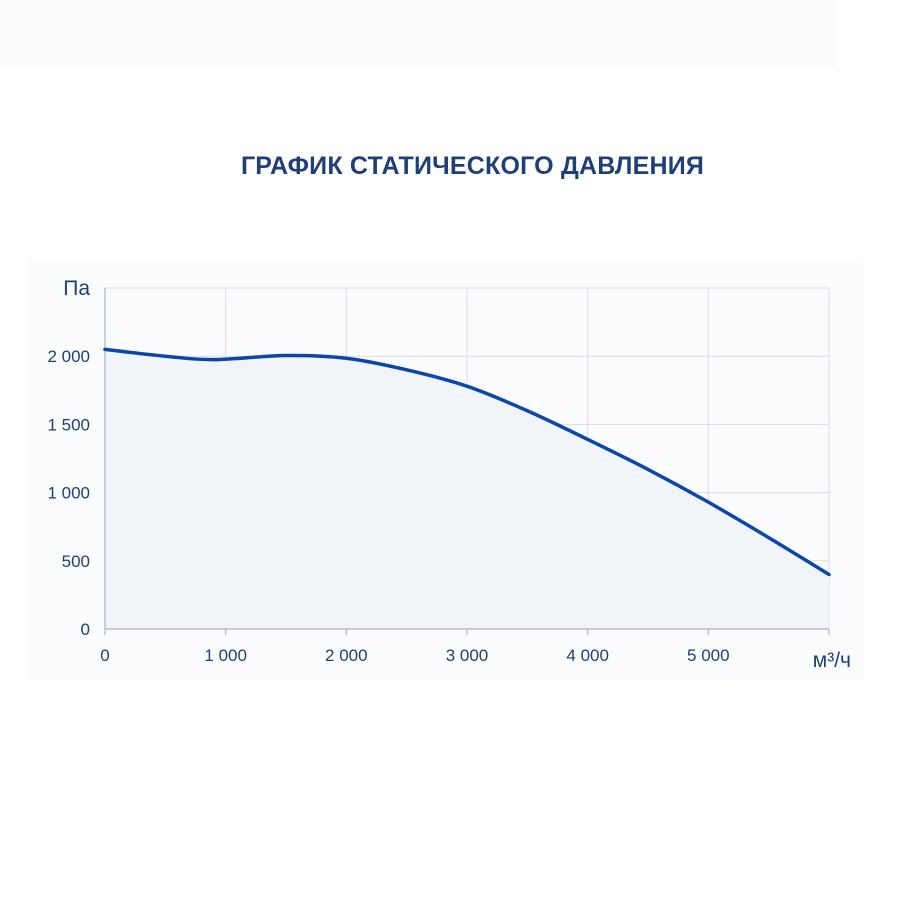 Image resolution: width=900 pixels, height=900 pixels. Describe the element at coordinates (76, 288) in the screenshot. I see `y-axis-unit-label: Па` at that location.